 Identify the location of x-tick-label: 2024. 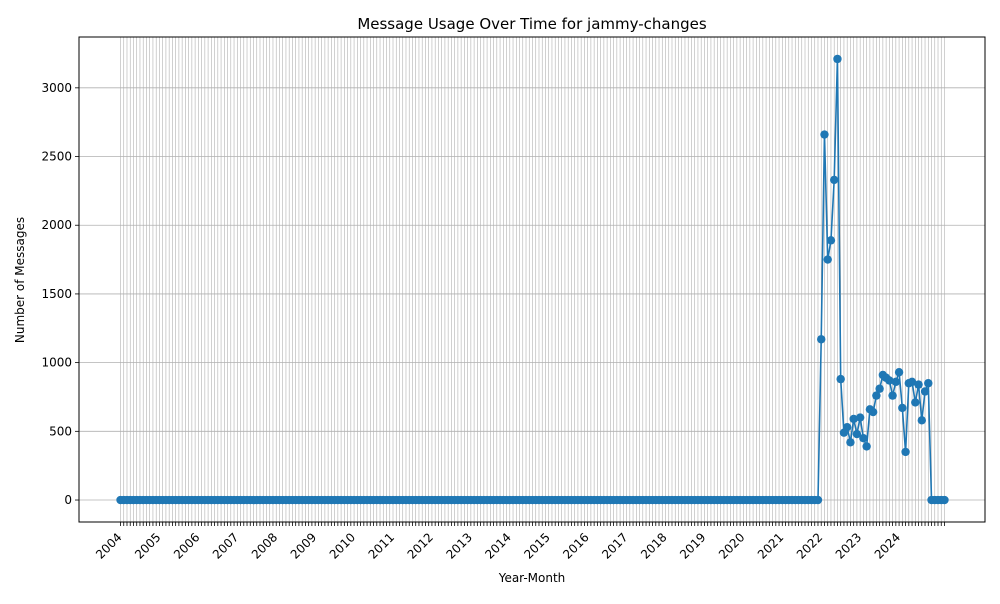
(887, 545).